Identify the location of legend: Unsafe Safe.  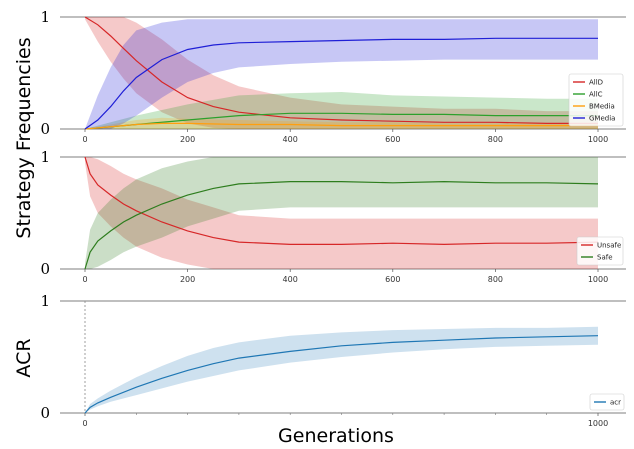
(600, 251).